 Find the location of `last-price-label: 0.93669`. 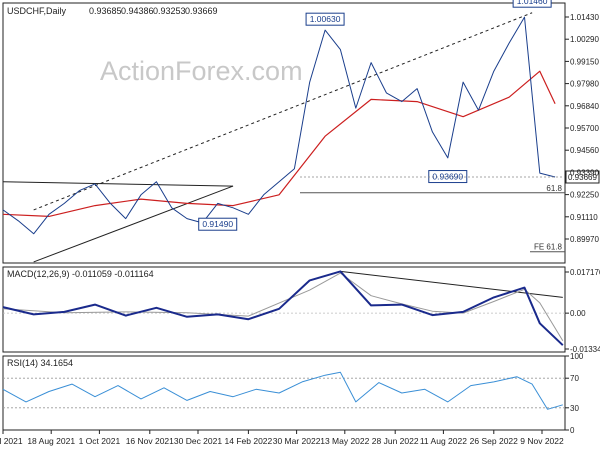

last-price-label: 0.93669 is located at coordinates (582, 177).